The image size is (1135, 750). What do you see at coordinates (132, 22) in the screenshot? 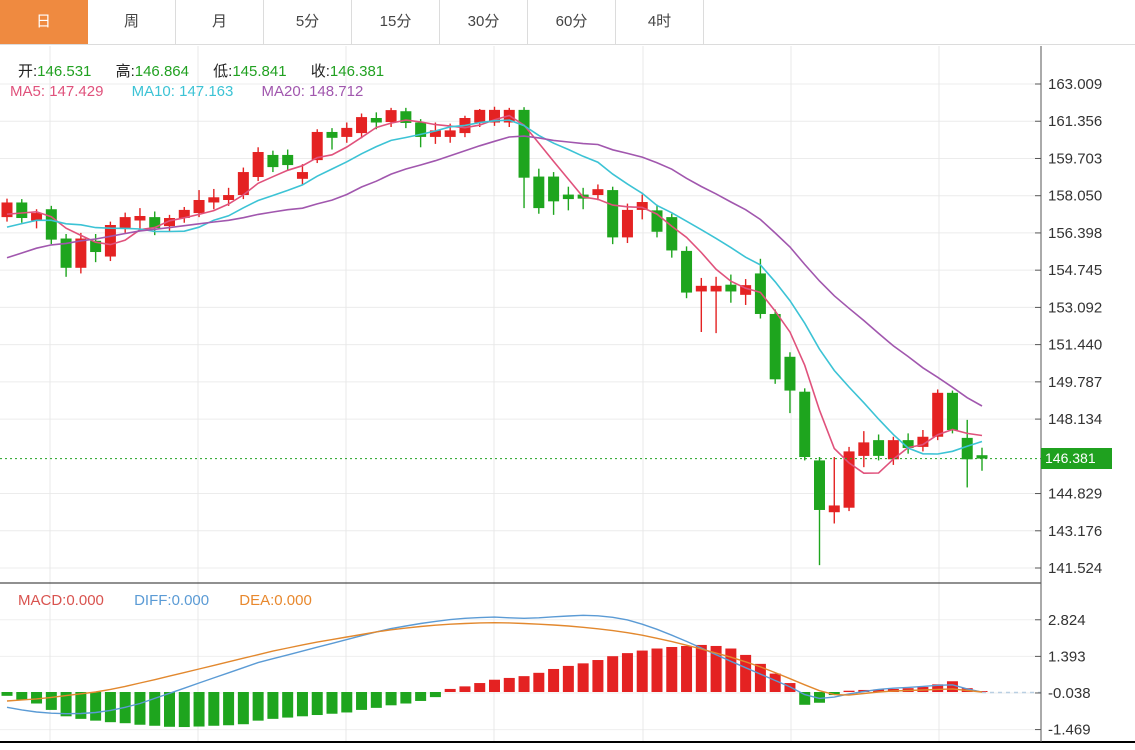
I see `tab-week: 周` at bounding box center [132, 22].